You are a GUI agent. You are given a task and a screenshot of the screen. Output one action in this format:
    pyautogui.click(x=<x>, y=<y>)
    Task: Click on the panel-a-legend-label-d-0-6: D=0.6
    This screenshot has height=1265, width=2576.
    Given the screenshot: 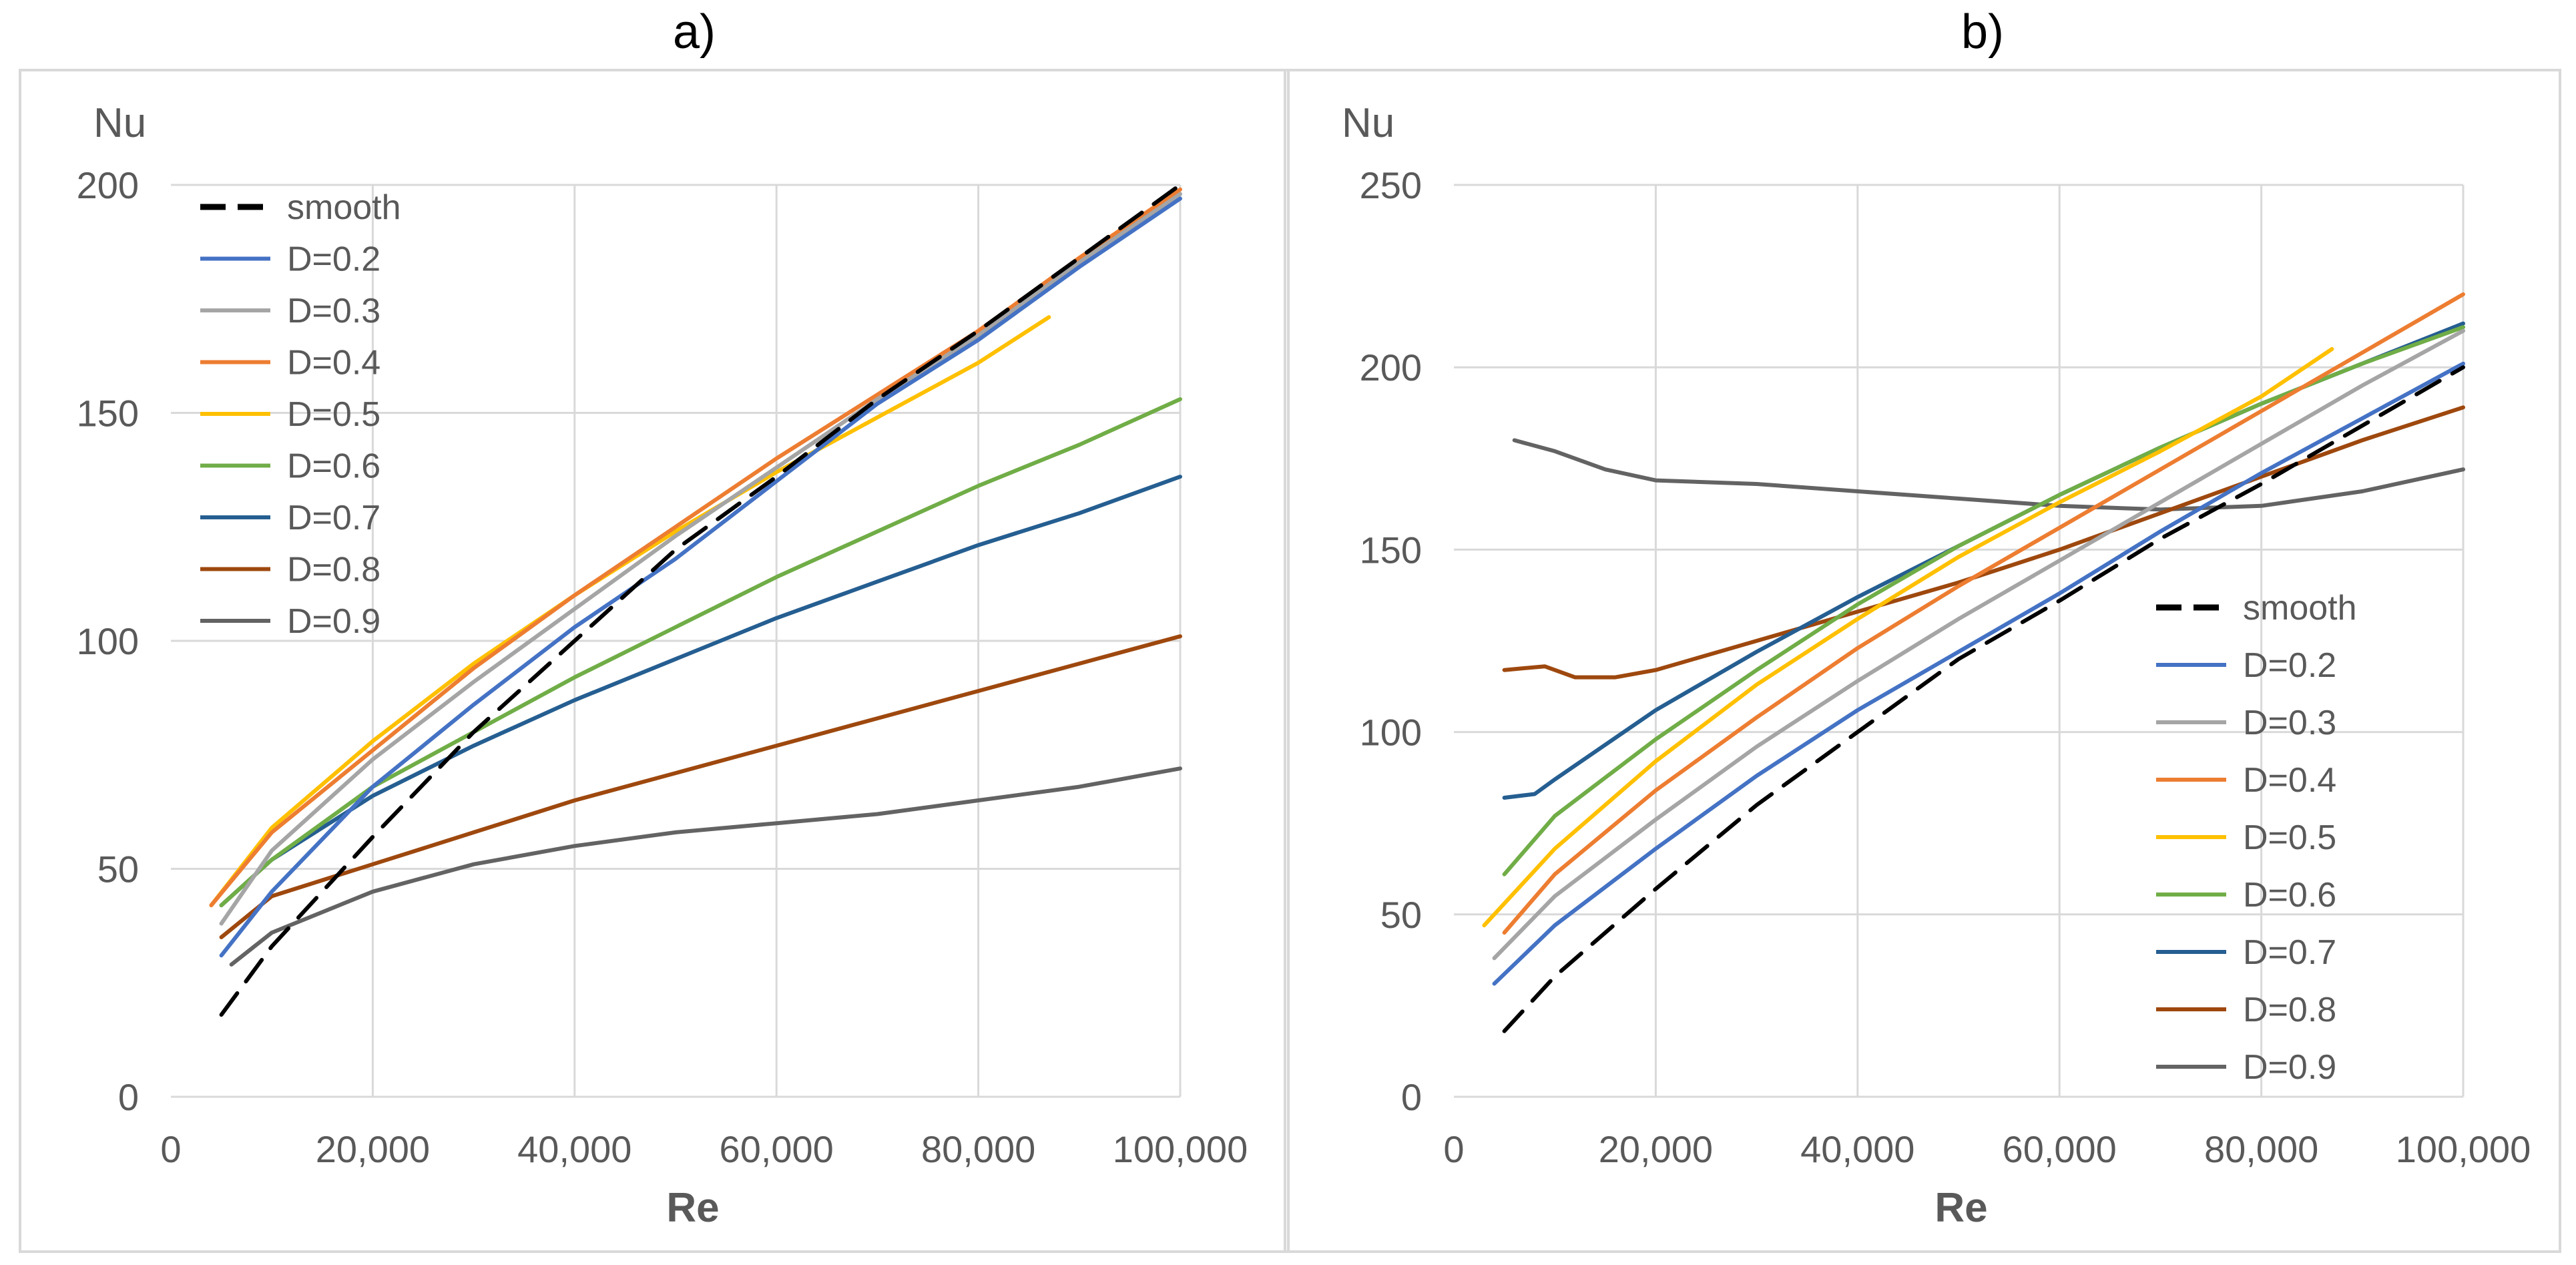 What is the action you would take?
    pyautogui.click(x=333, y=466)
    